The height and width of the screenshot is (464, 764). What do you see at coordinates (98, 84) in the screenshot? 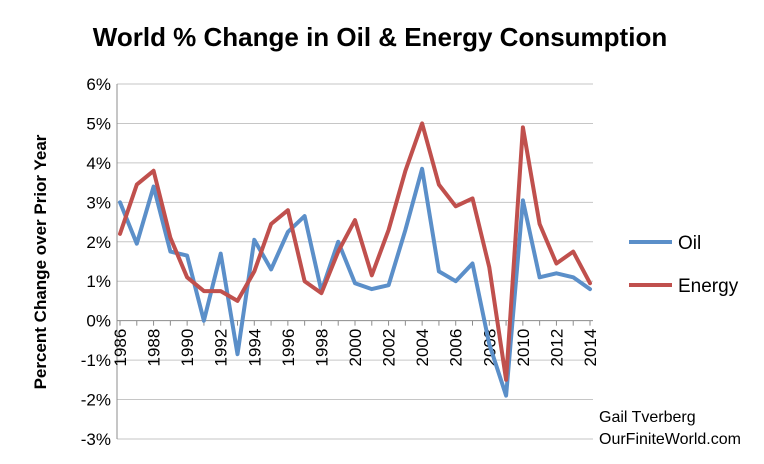
I see `y-tick-label: 6%` at bounding box center [98, 84].